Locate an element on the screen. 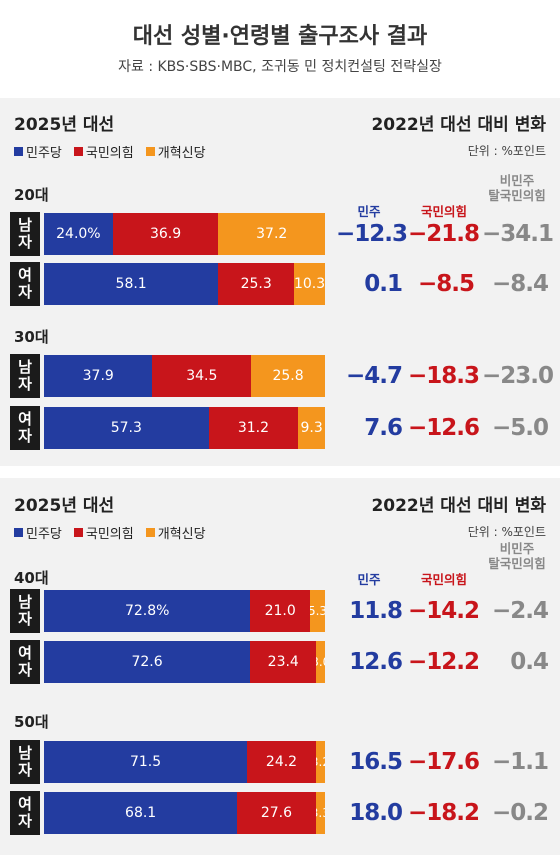  stacked-bar: 57.3 31.2 9.3 is located at coordinates (184, 428).